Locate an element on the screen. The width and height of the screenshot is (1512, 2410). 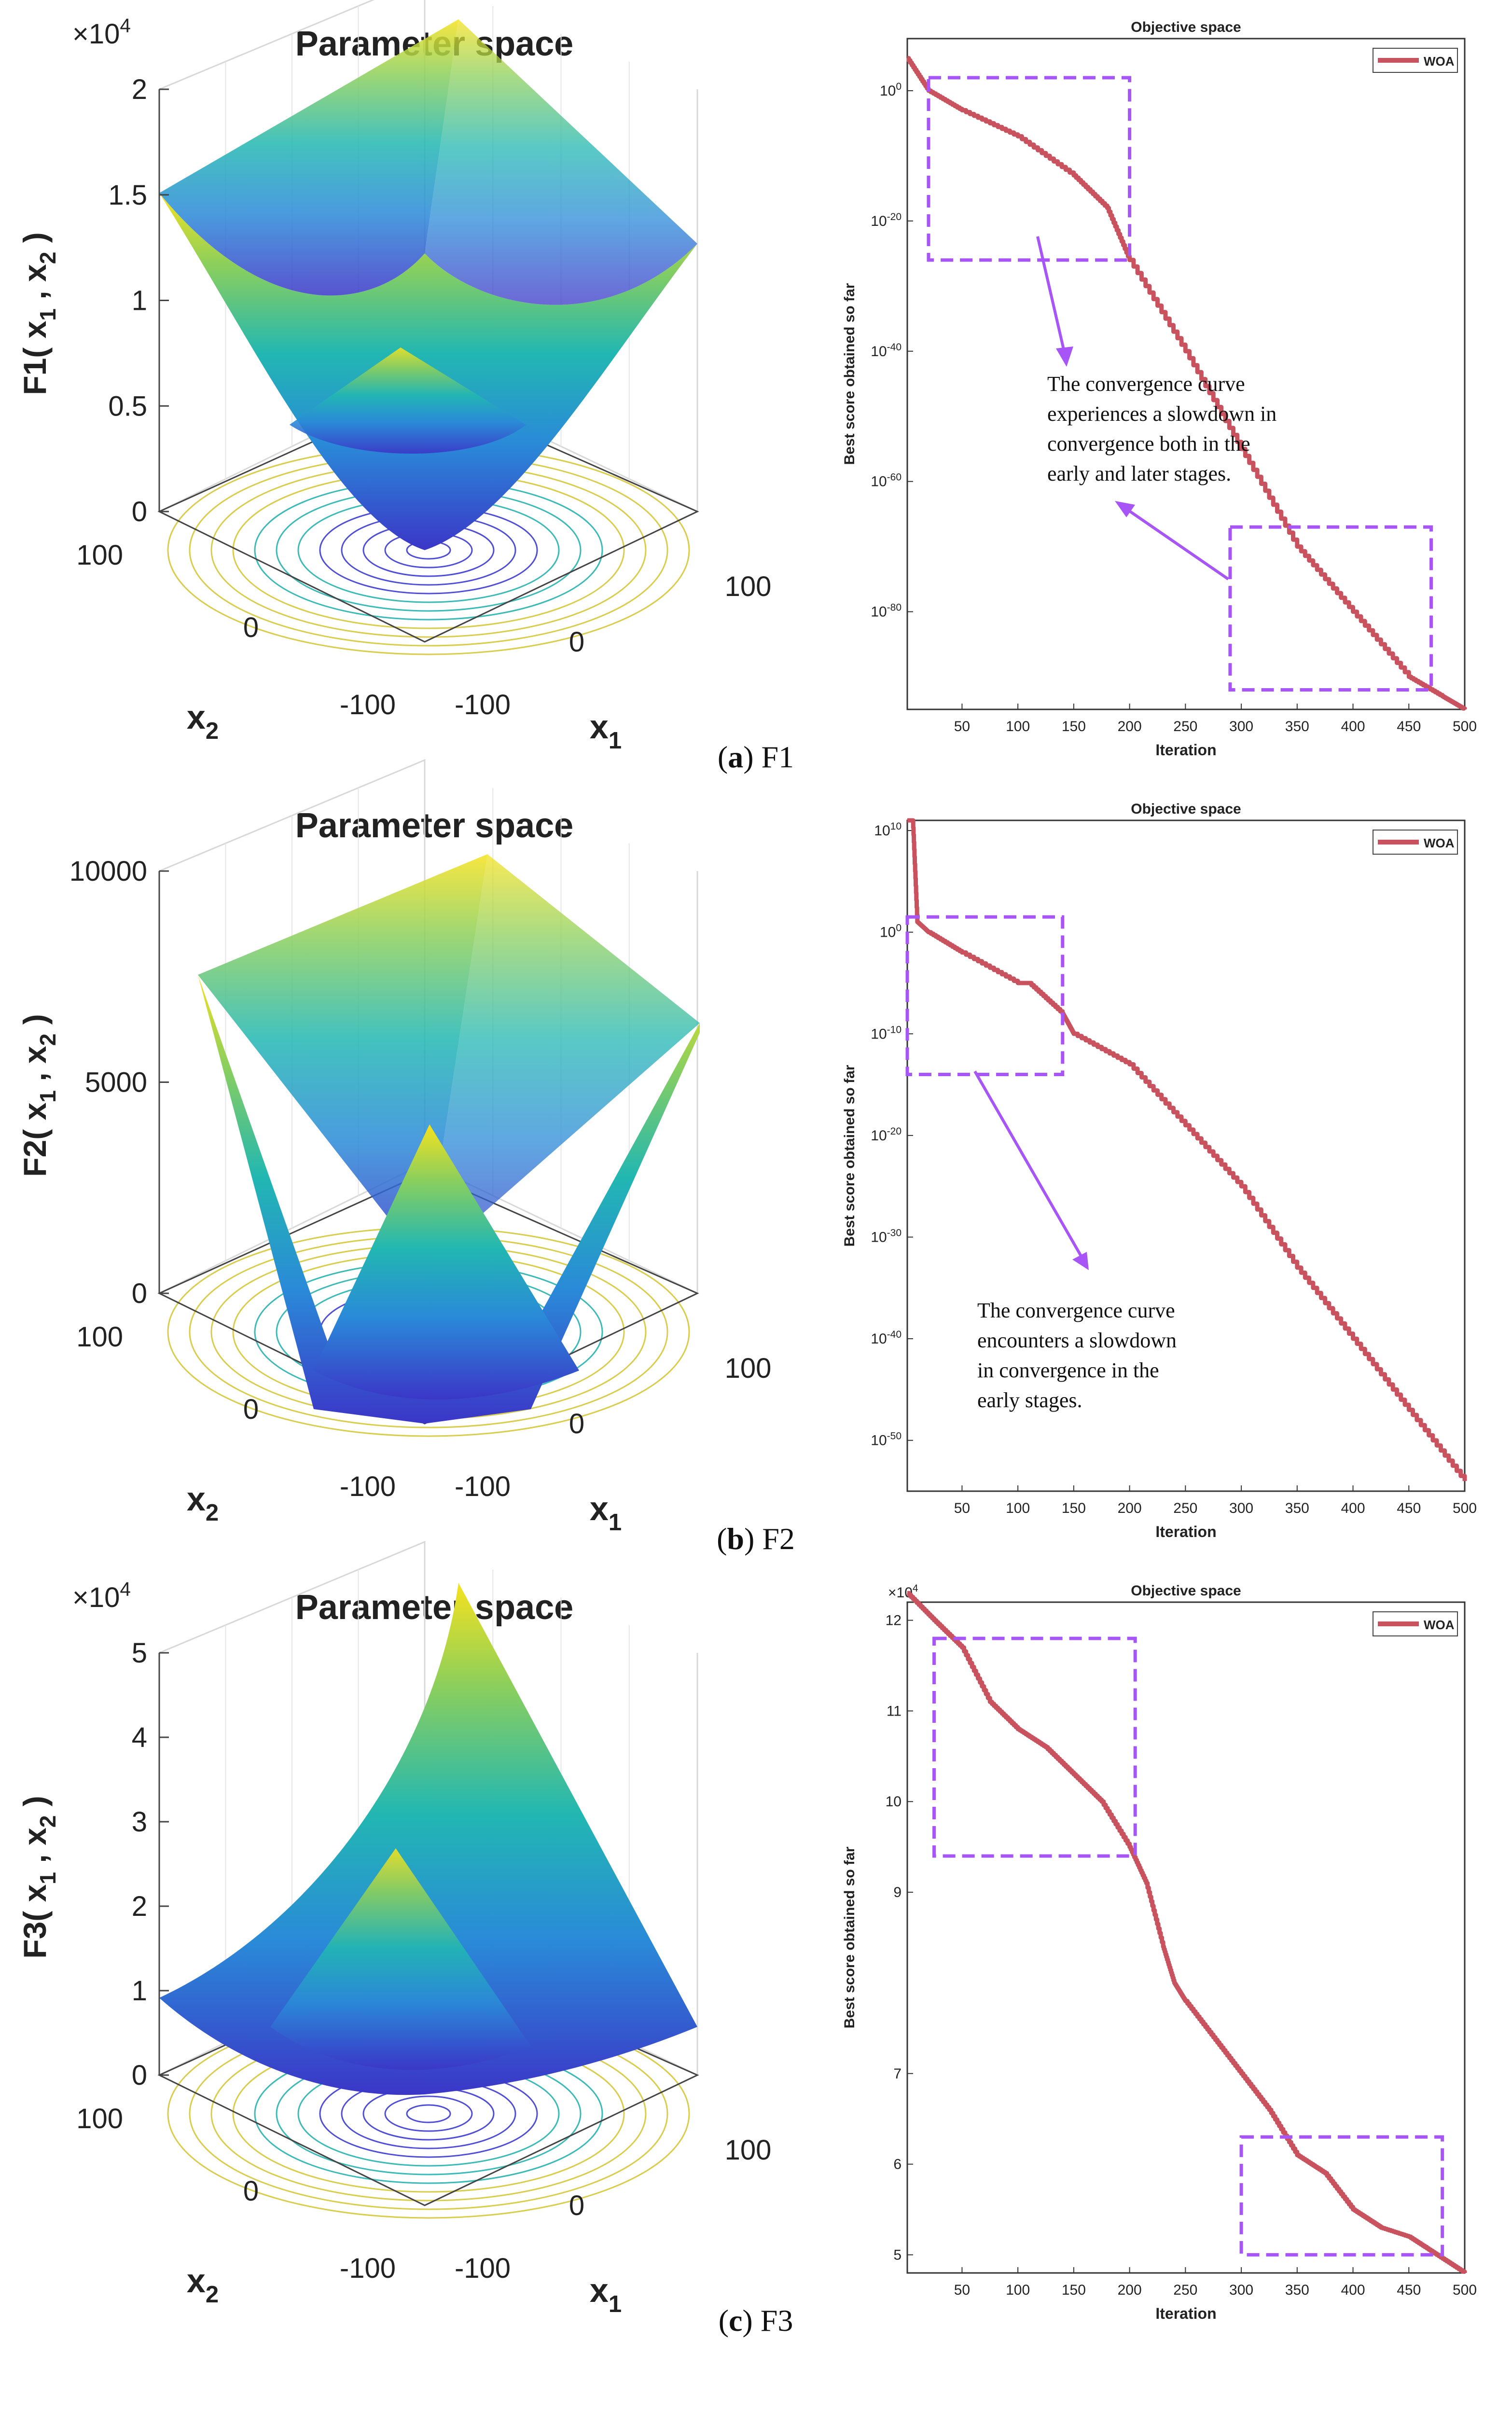
y-tick-label: 0 is located at coordinates (251, 2191).